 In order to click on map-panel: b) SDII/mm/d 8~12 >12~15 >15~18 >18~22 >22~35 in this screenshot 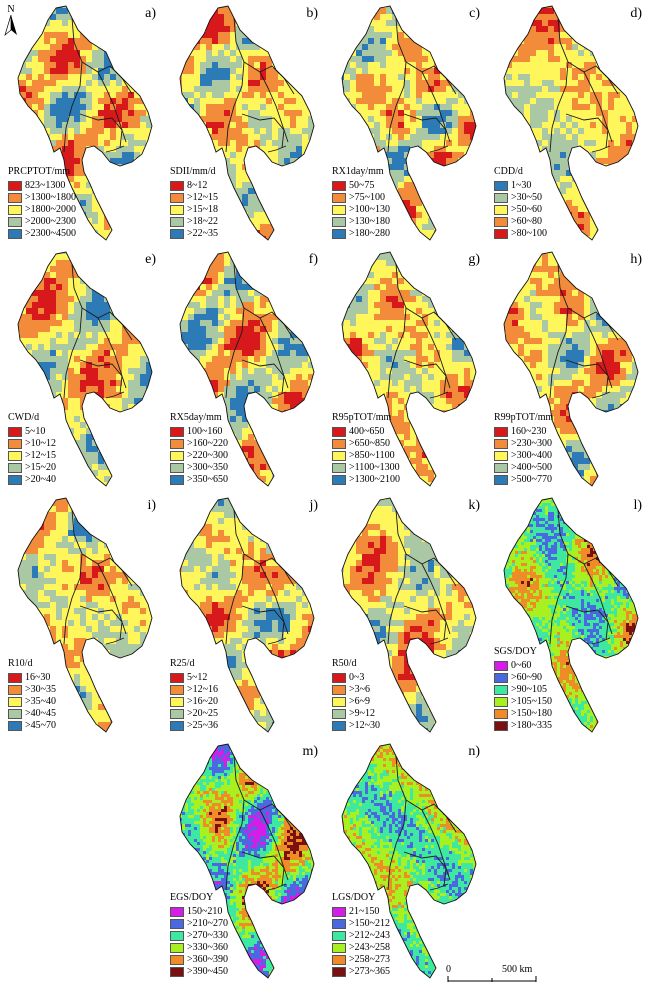, I will do `click(245, 125)`.